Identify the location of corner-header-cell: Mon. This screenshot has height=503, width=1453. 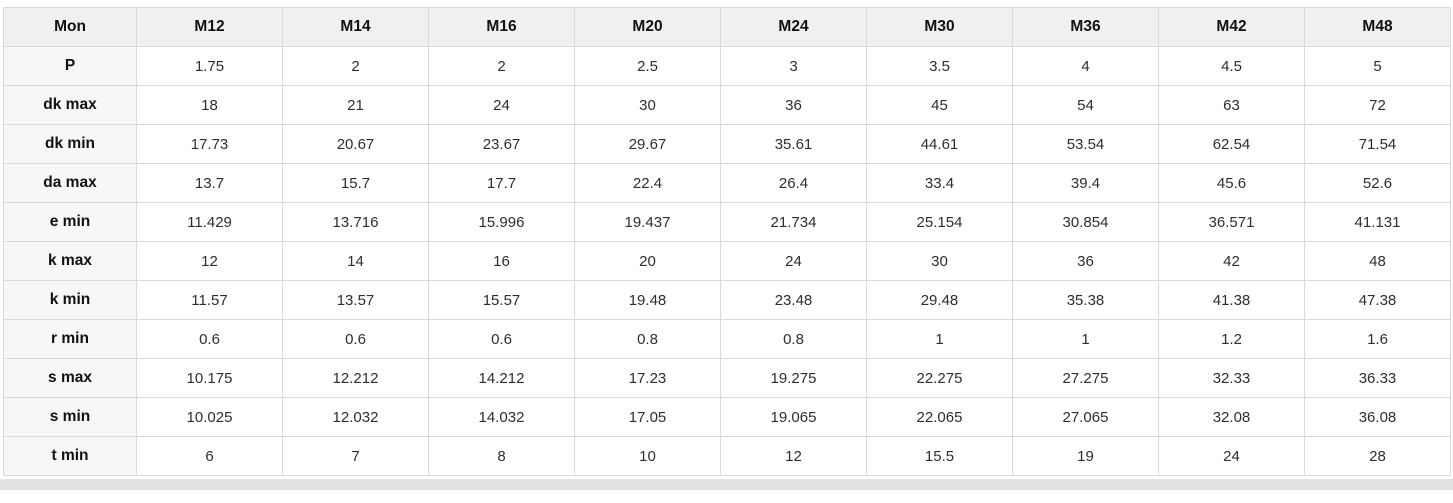
(70, 27).